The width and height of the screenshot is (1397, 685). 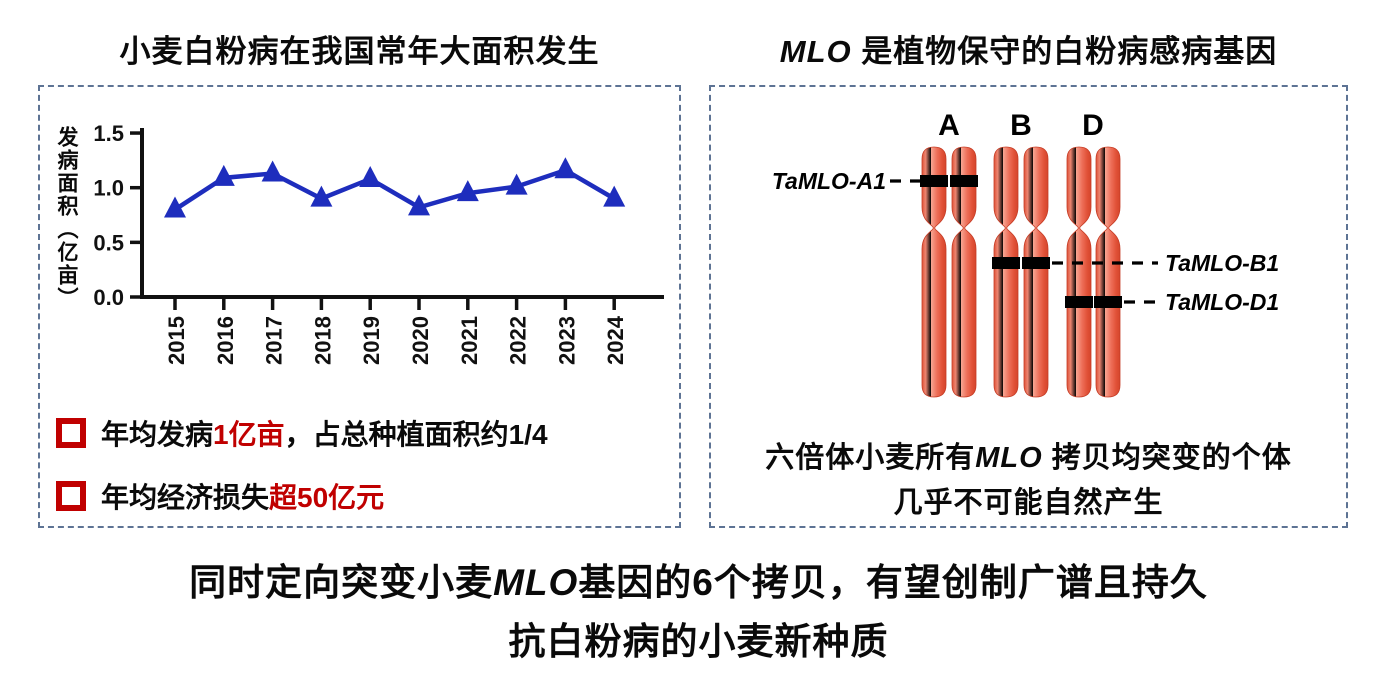 I want to click on y-tick-label: 1.0, so click(x=108, y=188).